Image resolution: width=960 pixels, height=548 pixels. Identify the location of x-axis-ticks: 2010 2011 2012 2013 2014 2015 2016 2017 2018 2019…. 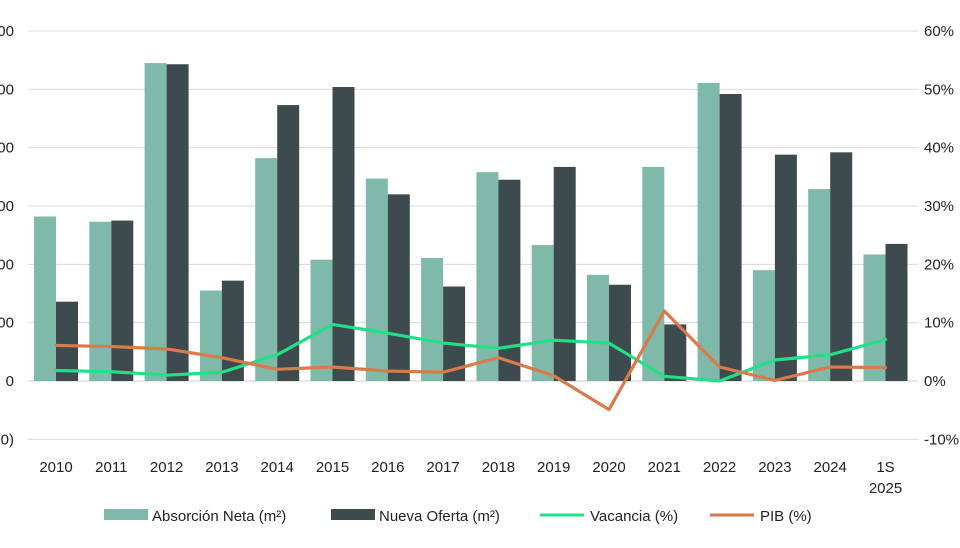
(470, 478).